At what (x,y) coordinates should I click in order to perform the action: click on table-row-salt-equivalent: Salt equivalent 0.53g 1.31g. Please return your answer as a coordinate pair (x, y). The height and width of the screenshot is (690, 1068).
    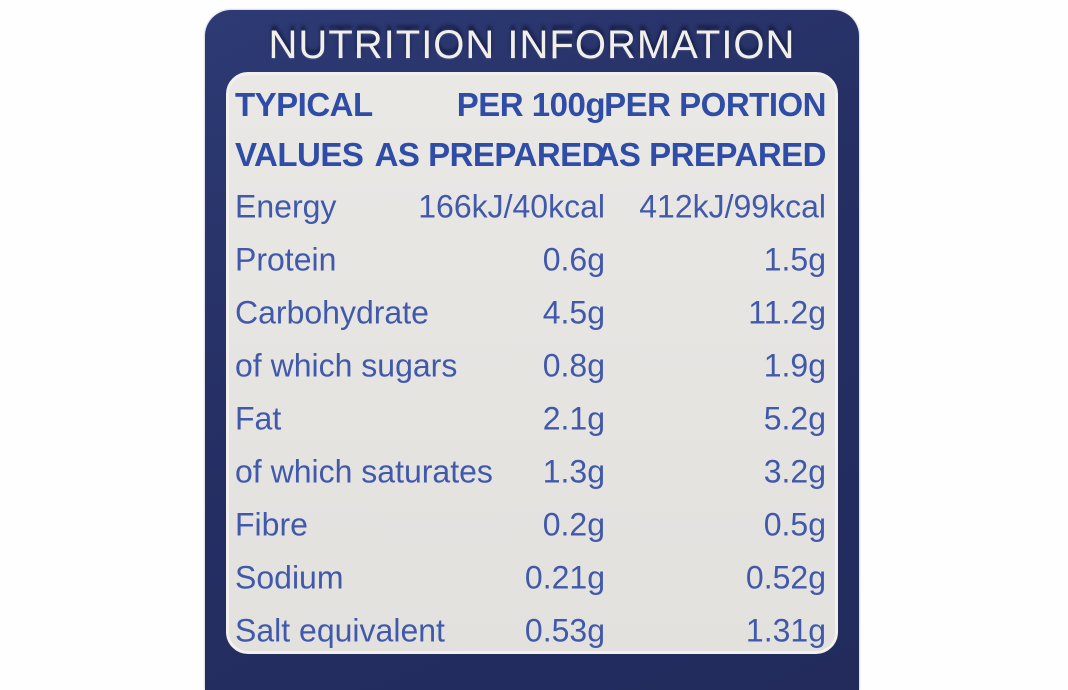
    Looking at the image, I should click on (532, 630).